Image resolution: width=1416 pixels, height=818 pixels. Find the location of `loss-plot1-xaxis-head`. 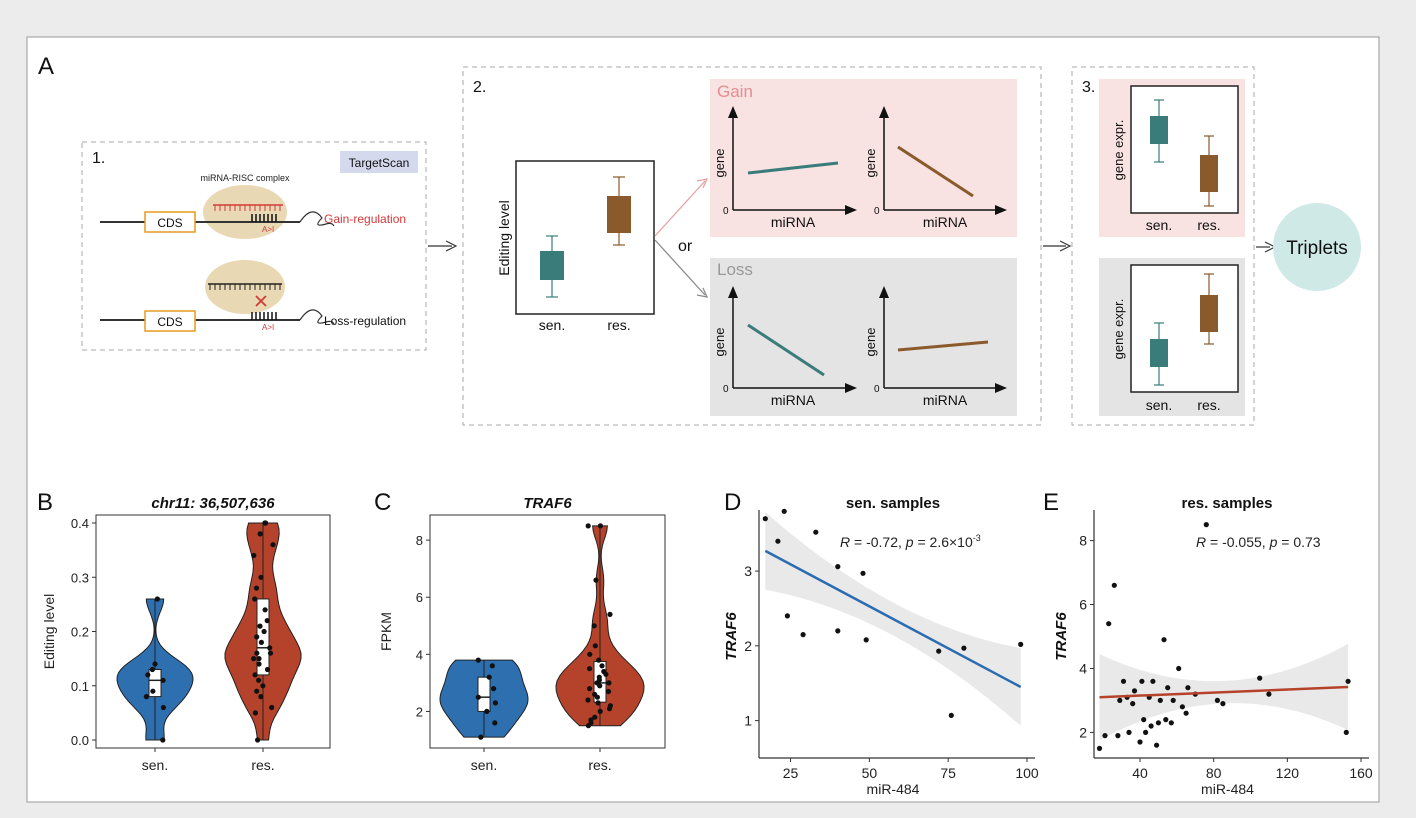

loss-plot1-xaxis-head is located at coordinates (851, 388).